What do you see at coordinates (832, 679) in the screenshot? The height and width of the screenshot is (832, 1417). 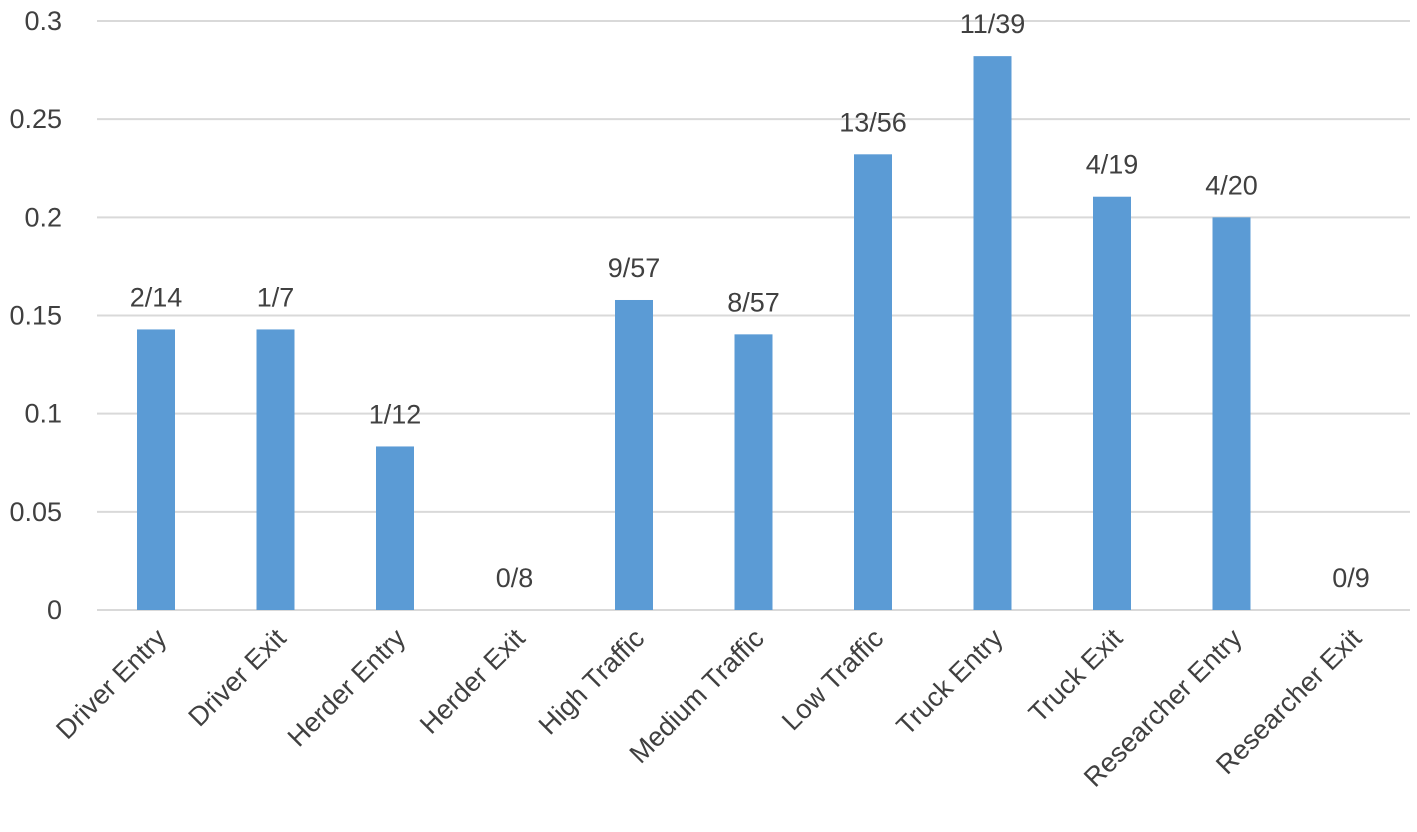 I see `category-label: Low Traffic` at bounding box center [832, 679].